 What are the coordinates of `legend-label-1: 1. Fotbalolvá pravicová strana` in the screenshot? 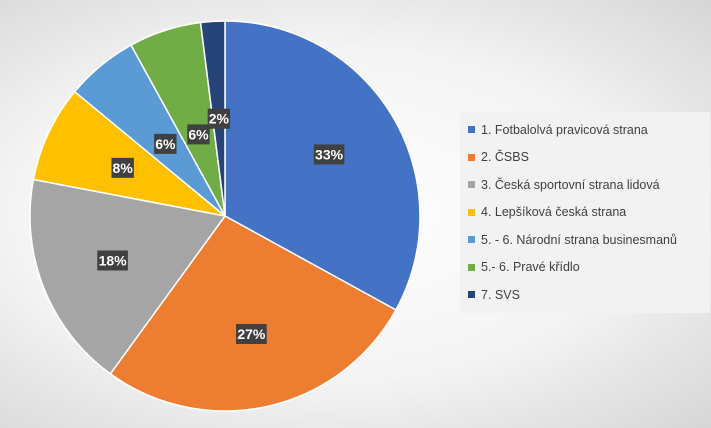 It's located at (564, 129).